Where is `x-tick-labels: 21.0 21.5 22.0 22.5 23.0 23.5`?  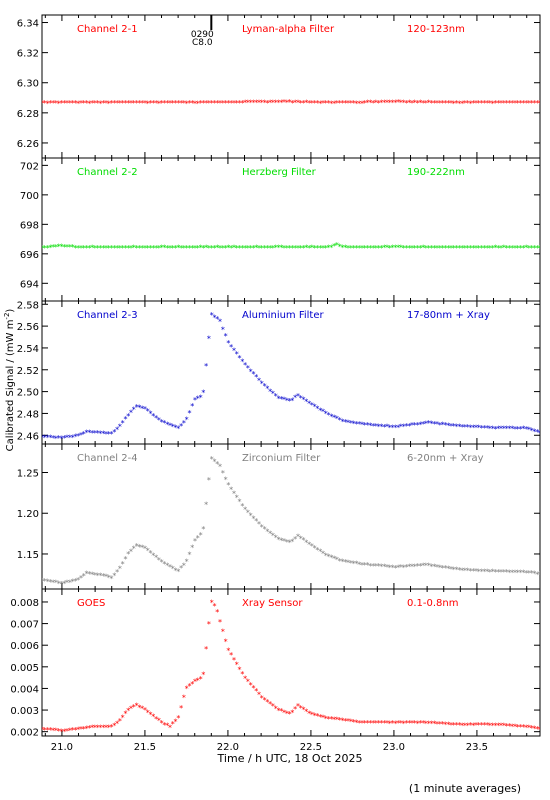
x-tick-labels: 21.0 21.5 22.0 22.5 23.0 23.5 is located at coordinates (269, 747).